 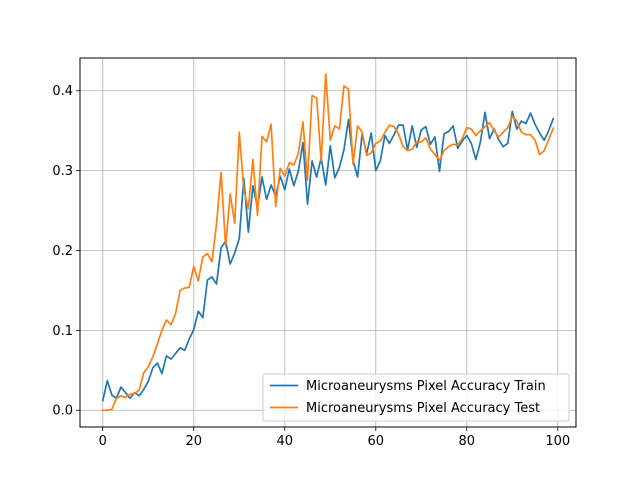 I want to click on x-axis: 0 20 40 60 80 100, so click(x=334, y=438).